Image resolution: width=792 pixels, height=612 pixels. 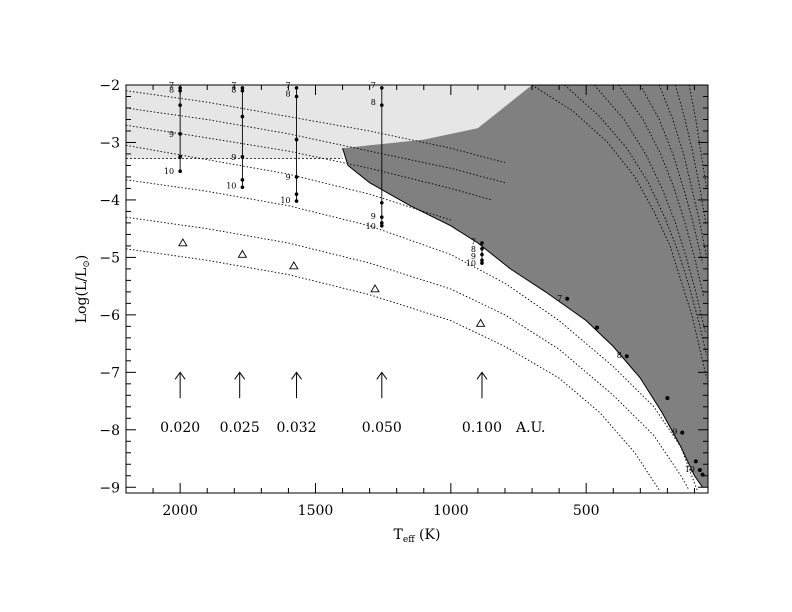 What do you see at coordinates (331, 403) in the screenshot?
I see `separation-markers: 0.020 0.025 0.032 0.050 0.100` at bounding box center [331, 403].